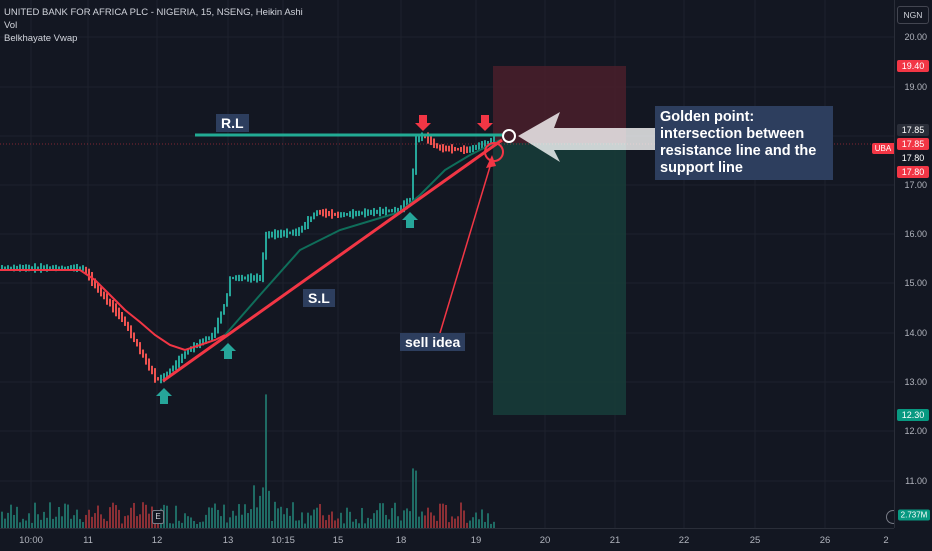  Describe the element at coordinates (755, 540) in the screenshot. I see `time-label: 25` at that location.